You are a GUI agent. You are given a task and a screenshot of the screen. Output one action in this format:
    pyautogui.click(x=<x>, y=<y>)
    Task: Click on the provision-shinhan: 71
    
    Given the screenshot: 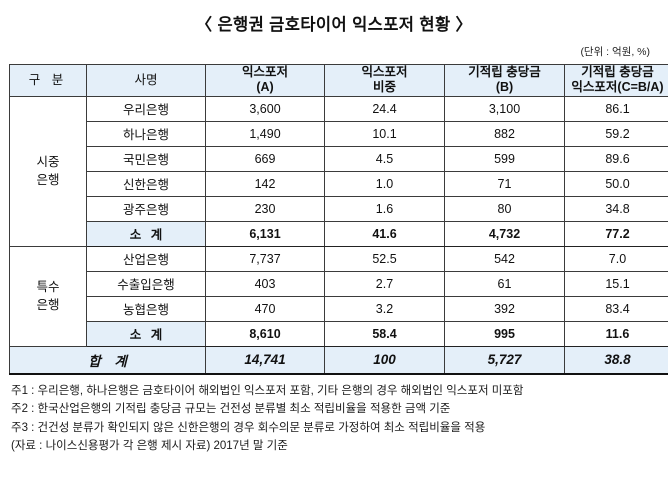 What is the action you would take?
    pyautogui.click(x=505, y=183)
    